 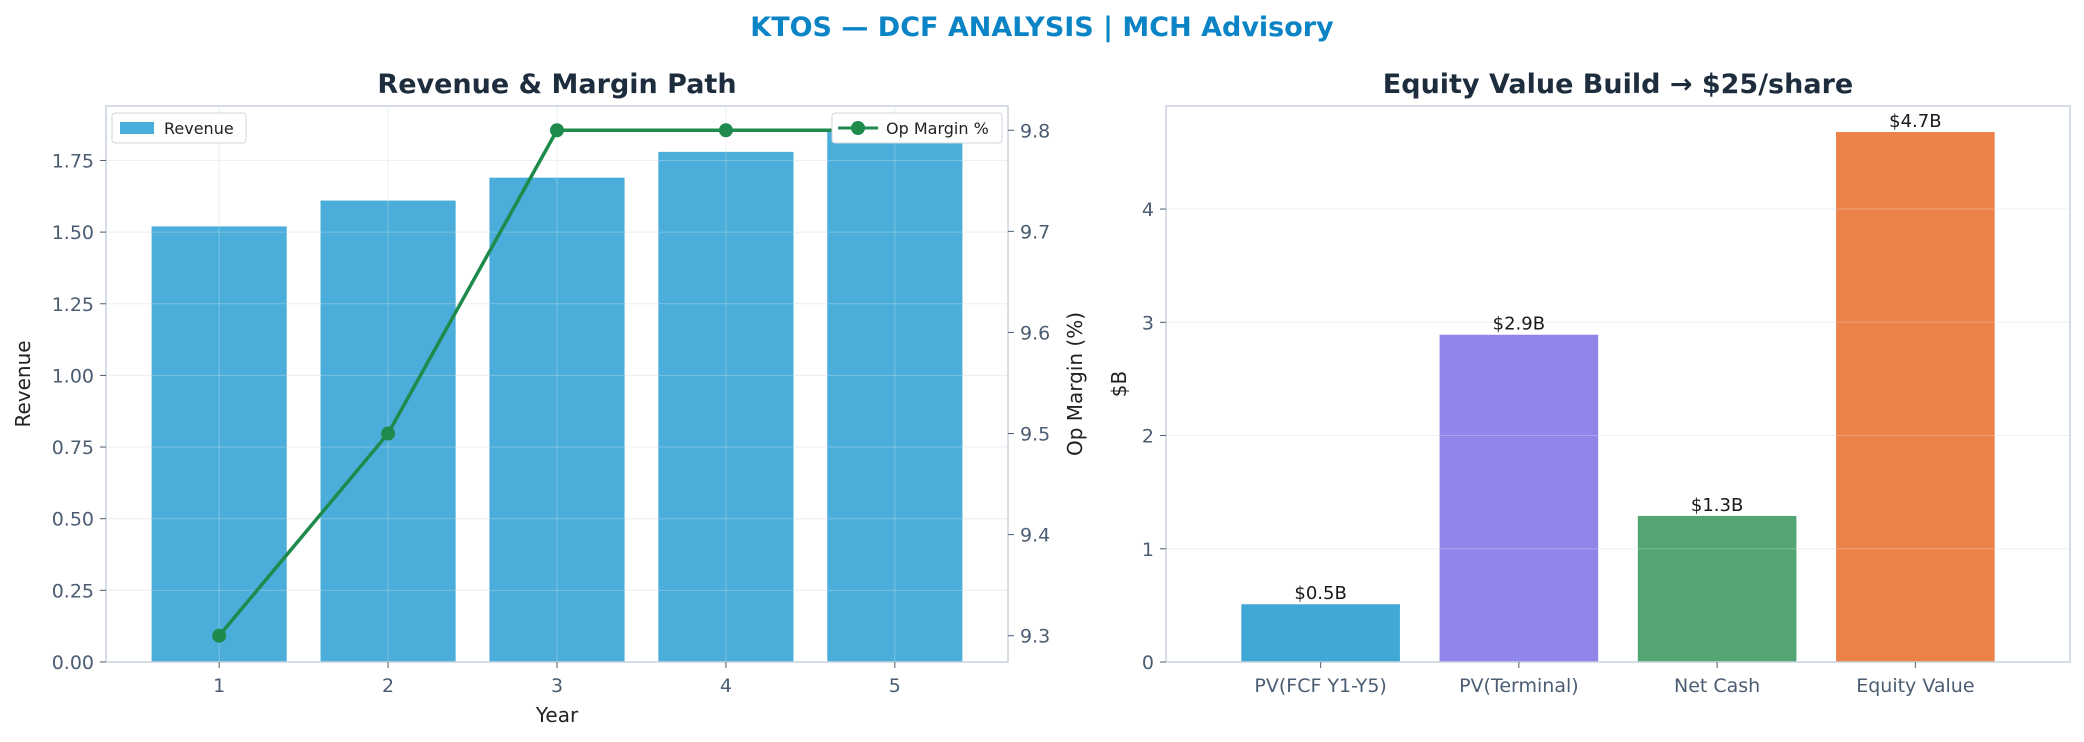 What do you see at coordinates (1717, 505) in the screenshot?
I see `equity-bar-label: $1.3B` at bounding box center [1717, 505].